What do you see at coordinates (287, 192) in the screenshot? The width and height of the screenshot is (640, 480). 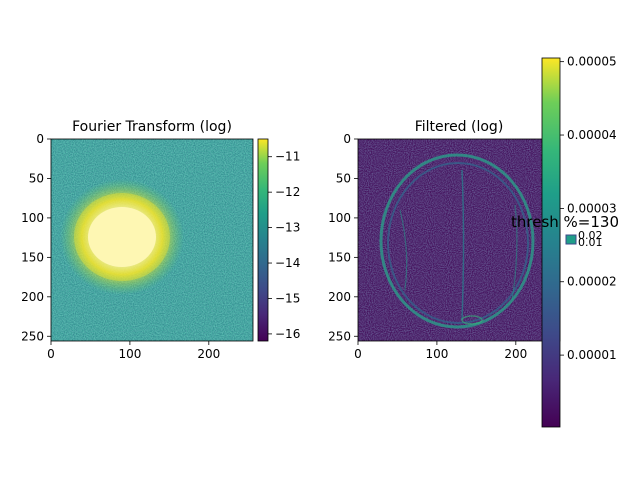 I see `colorbar-tick-label: −12` at bounding box center [287, 192].